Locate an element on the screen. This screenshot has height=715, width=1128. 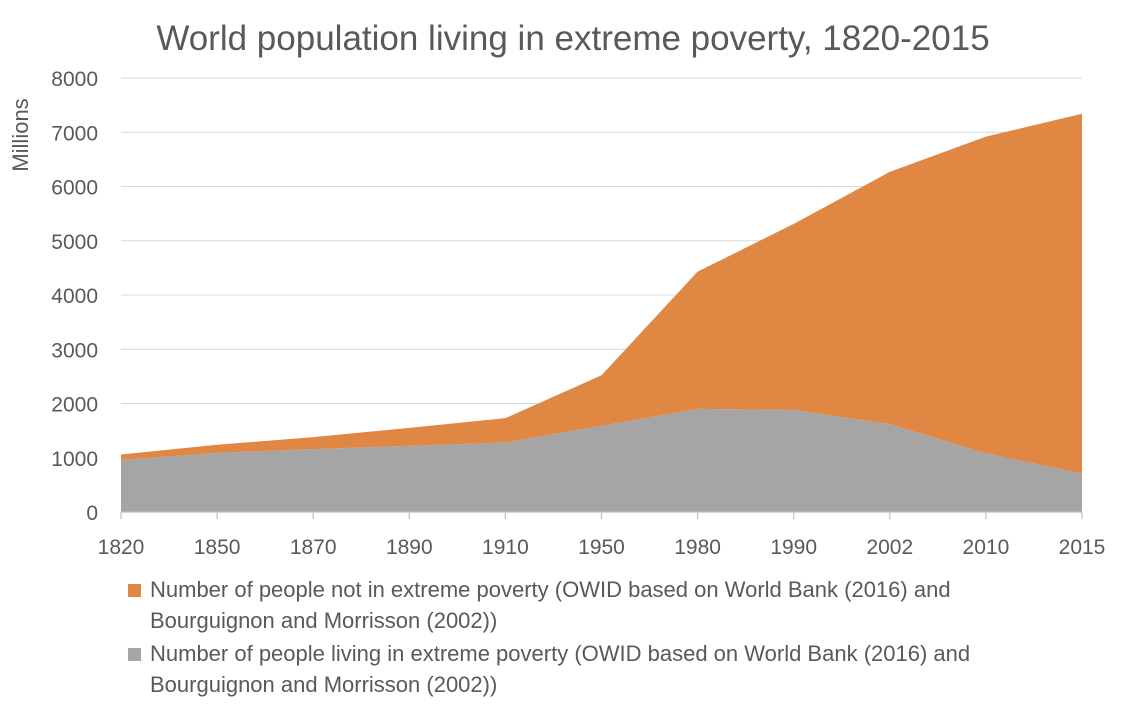
y-tick-label: 3000 is located at coordinates (74, 350).